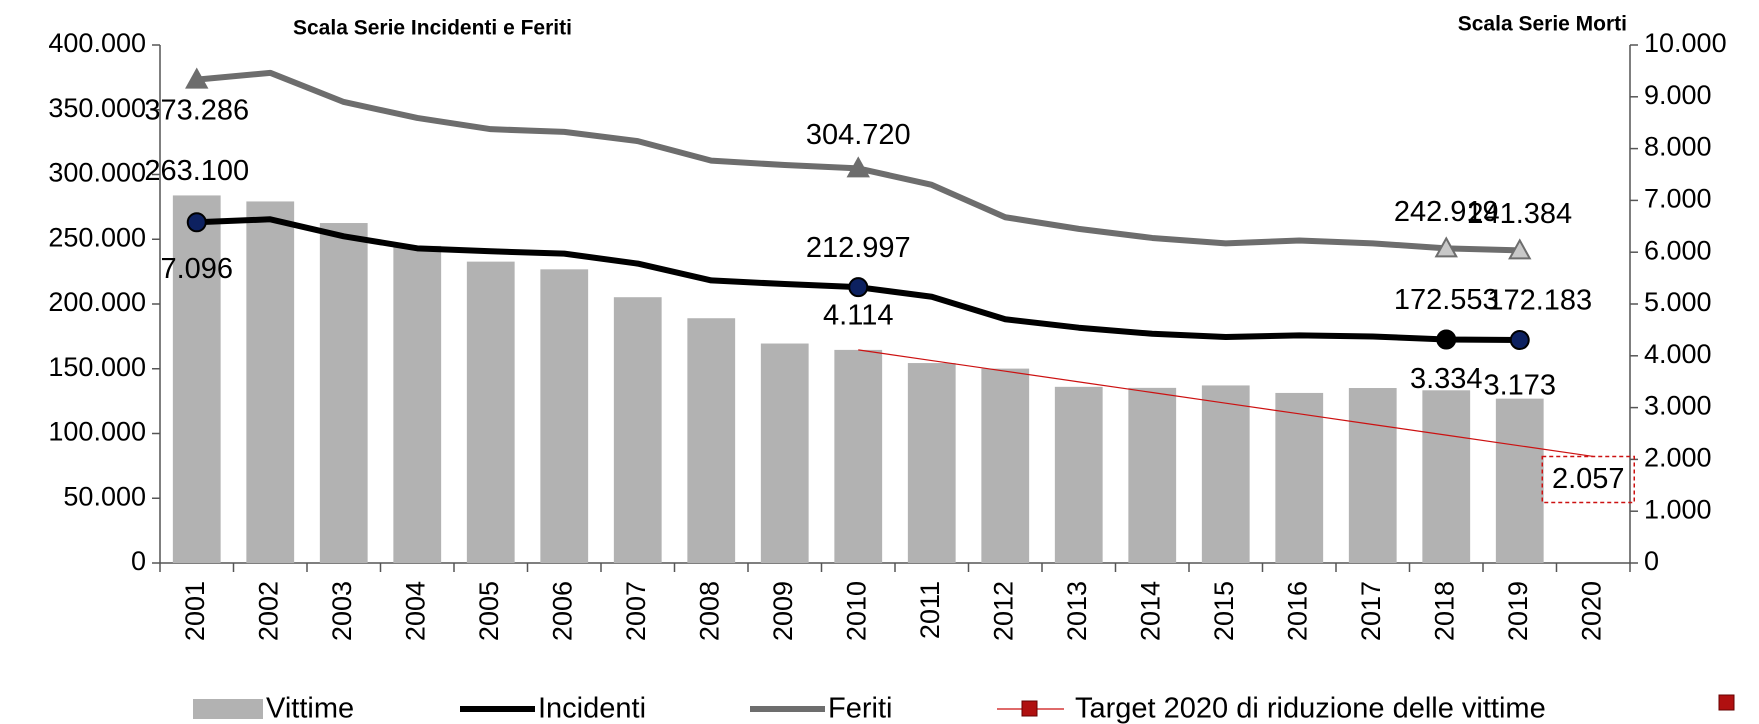 Image resolution: width=1759 pixels, height=724 pixels. Describe the element at coordinates (1542, 24) in the screenshot. I see `y2-axis-title: Scala Serie Morti` at that location.